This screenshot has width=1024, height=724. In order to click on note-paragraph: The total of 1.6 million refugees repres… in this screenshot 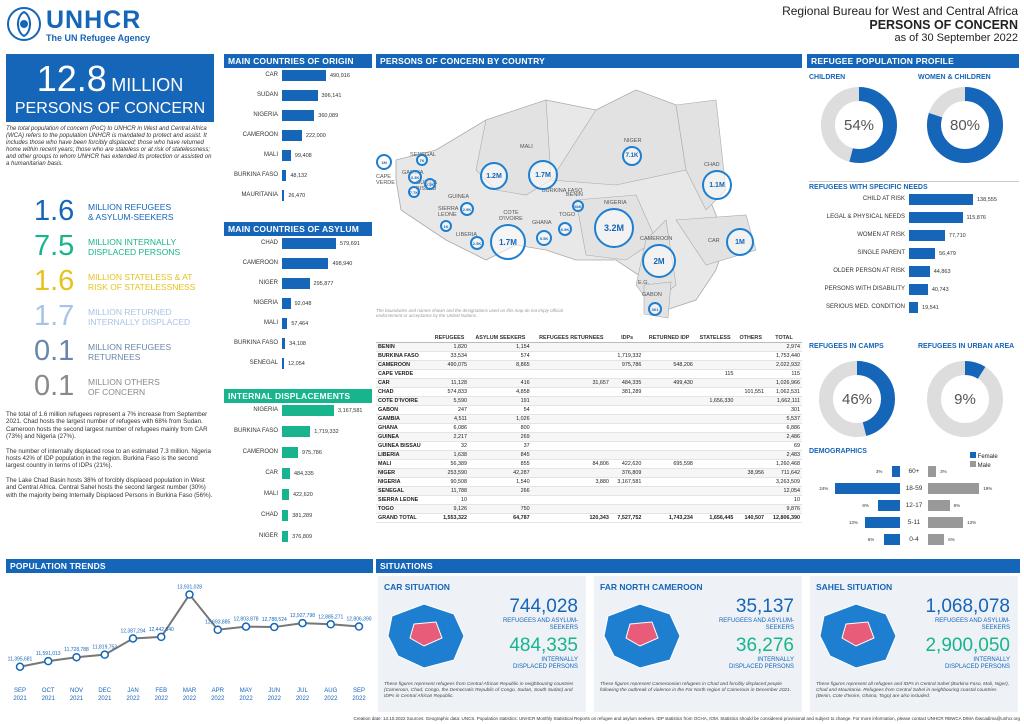, I will do `click(107, 426)`.